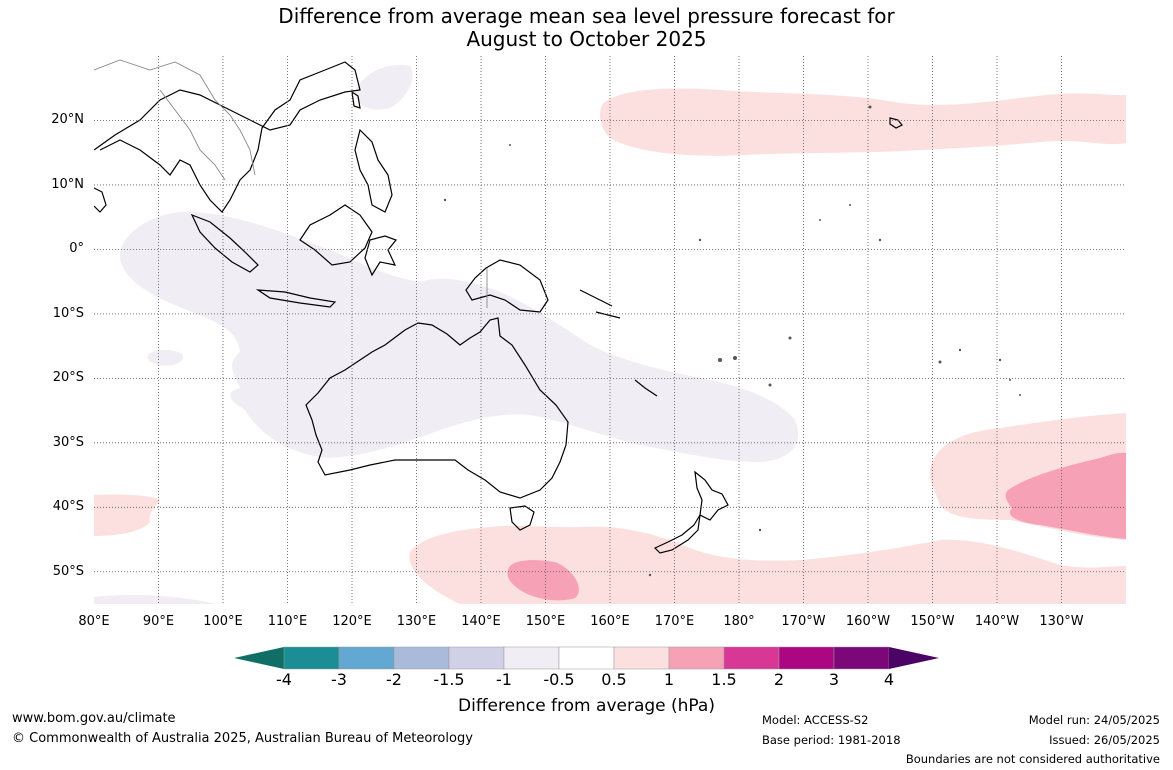 The width and height of the screenshot is (1173, 770). Describe the element at coordinates (449, 679) in the screenshot. I see `colorbar-tick: -1.5` at that location.